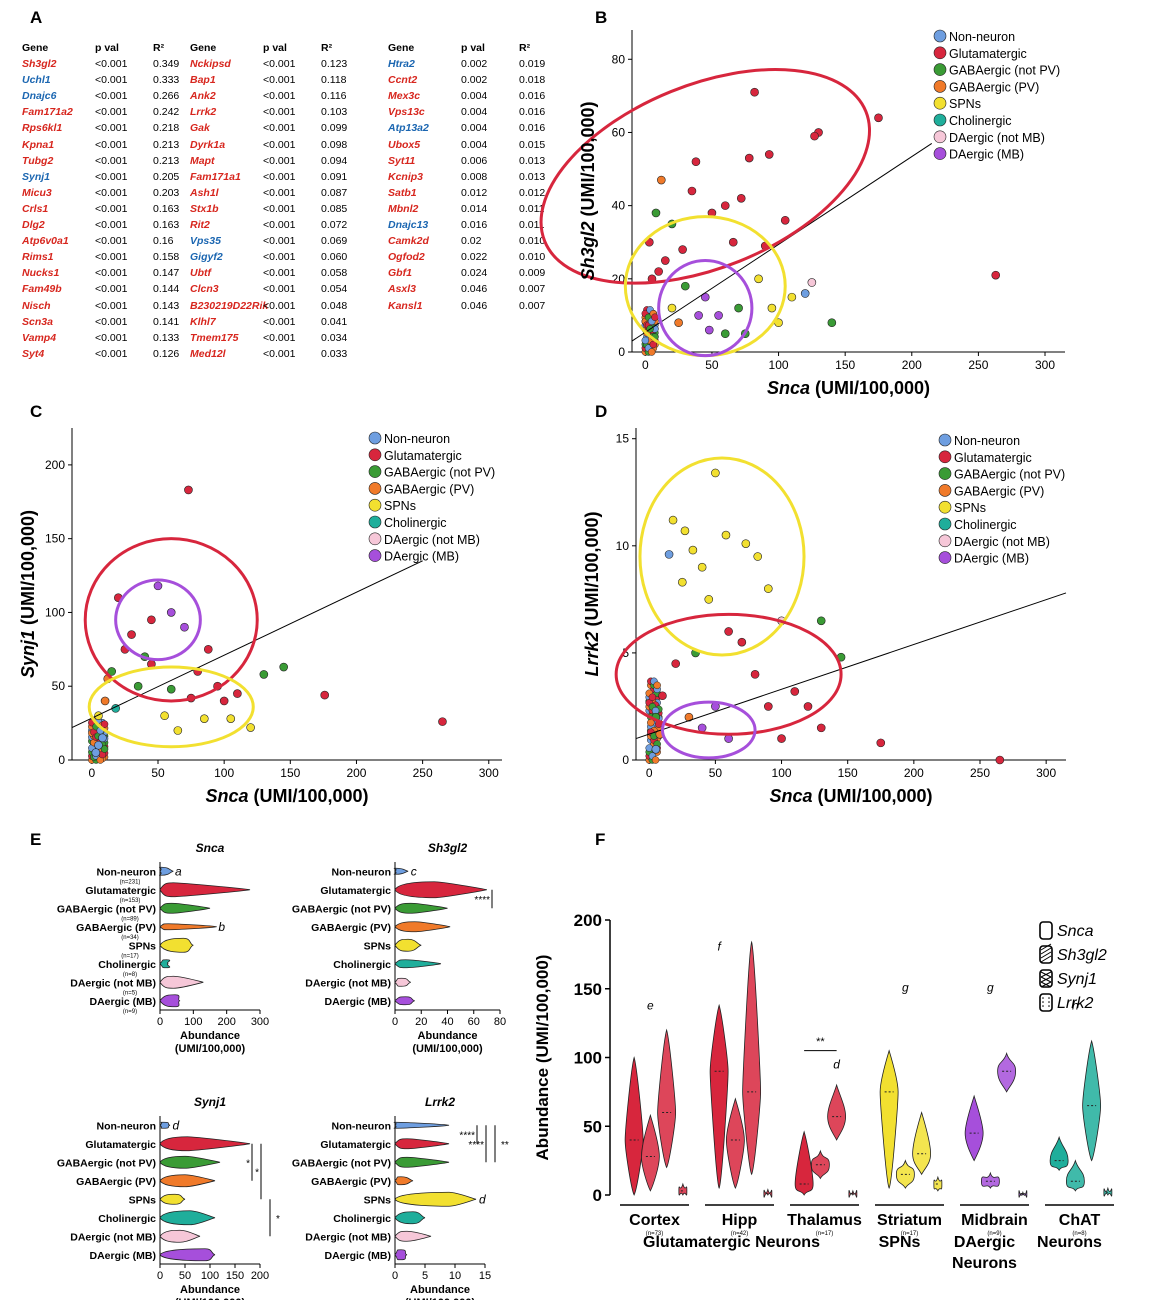 The image size is (1151, 1300). What do you see at coordinates (588, 1058) in the screenshot?
I see `y-tick-label: 100` at bounding box center [588, 1058].